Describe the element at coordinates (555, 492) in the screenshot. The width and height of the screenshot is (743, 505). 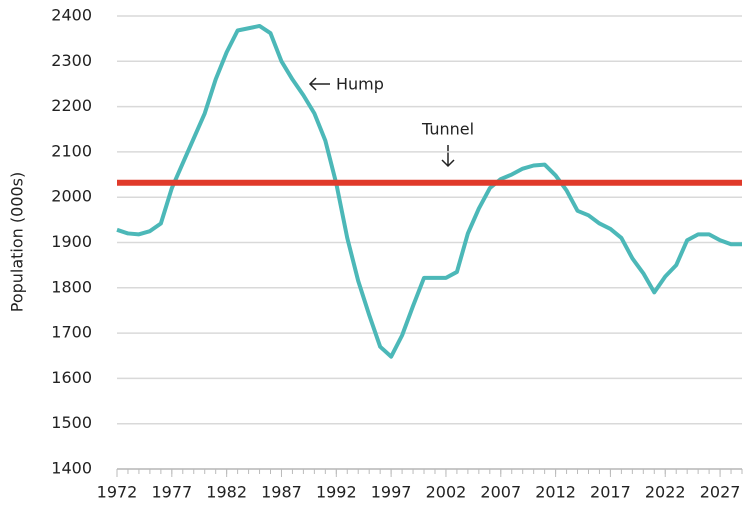
I see `x-tick-label: 2012` at that location.